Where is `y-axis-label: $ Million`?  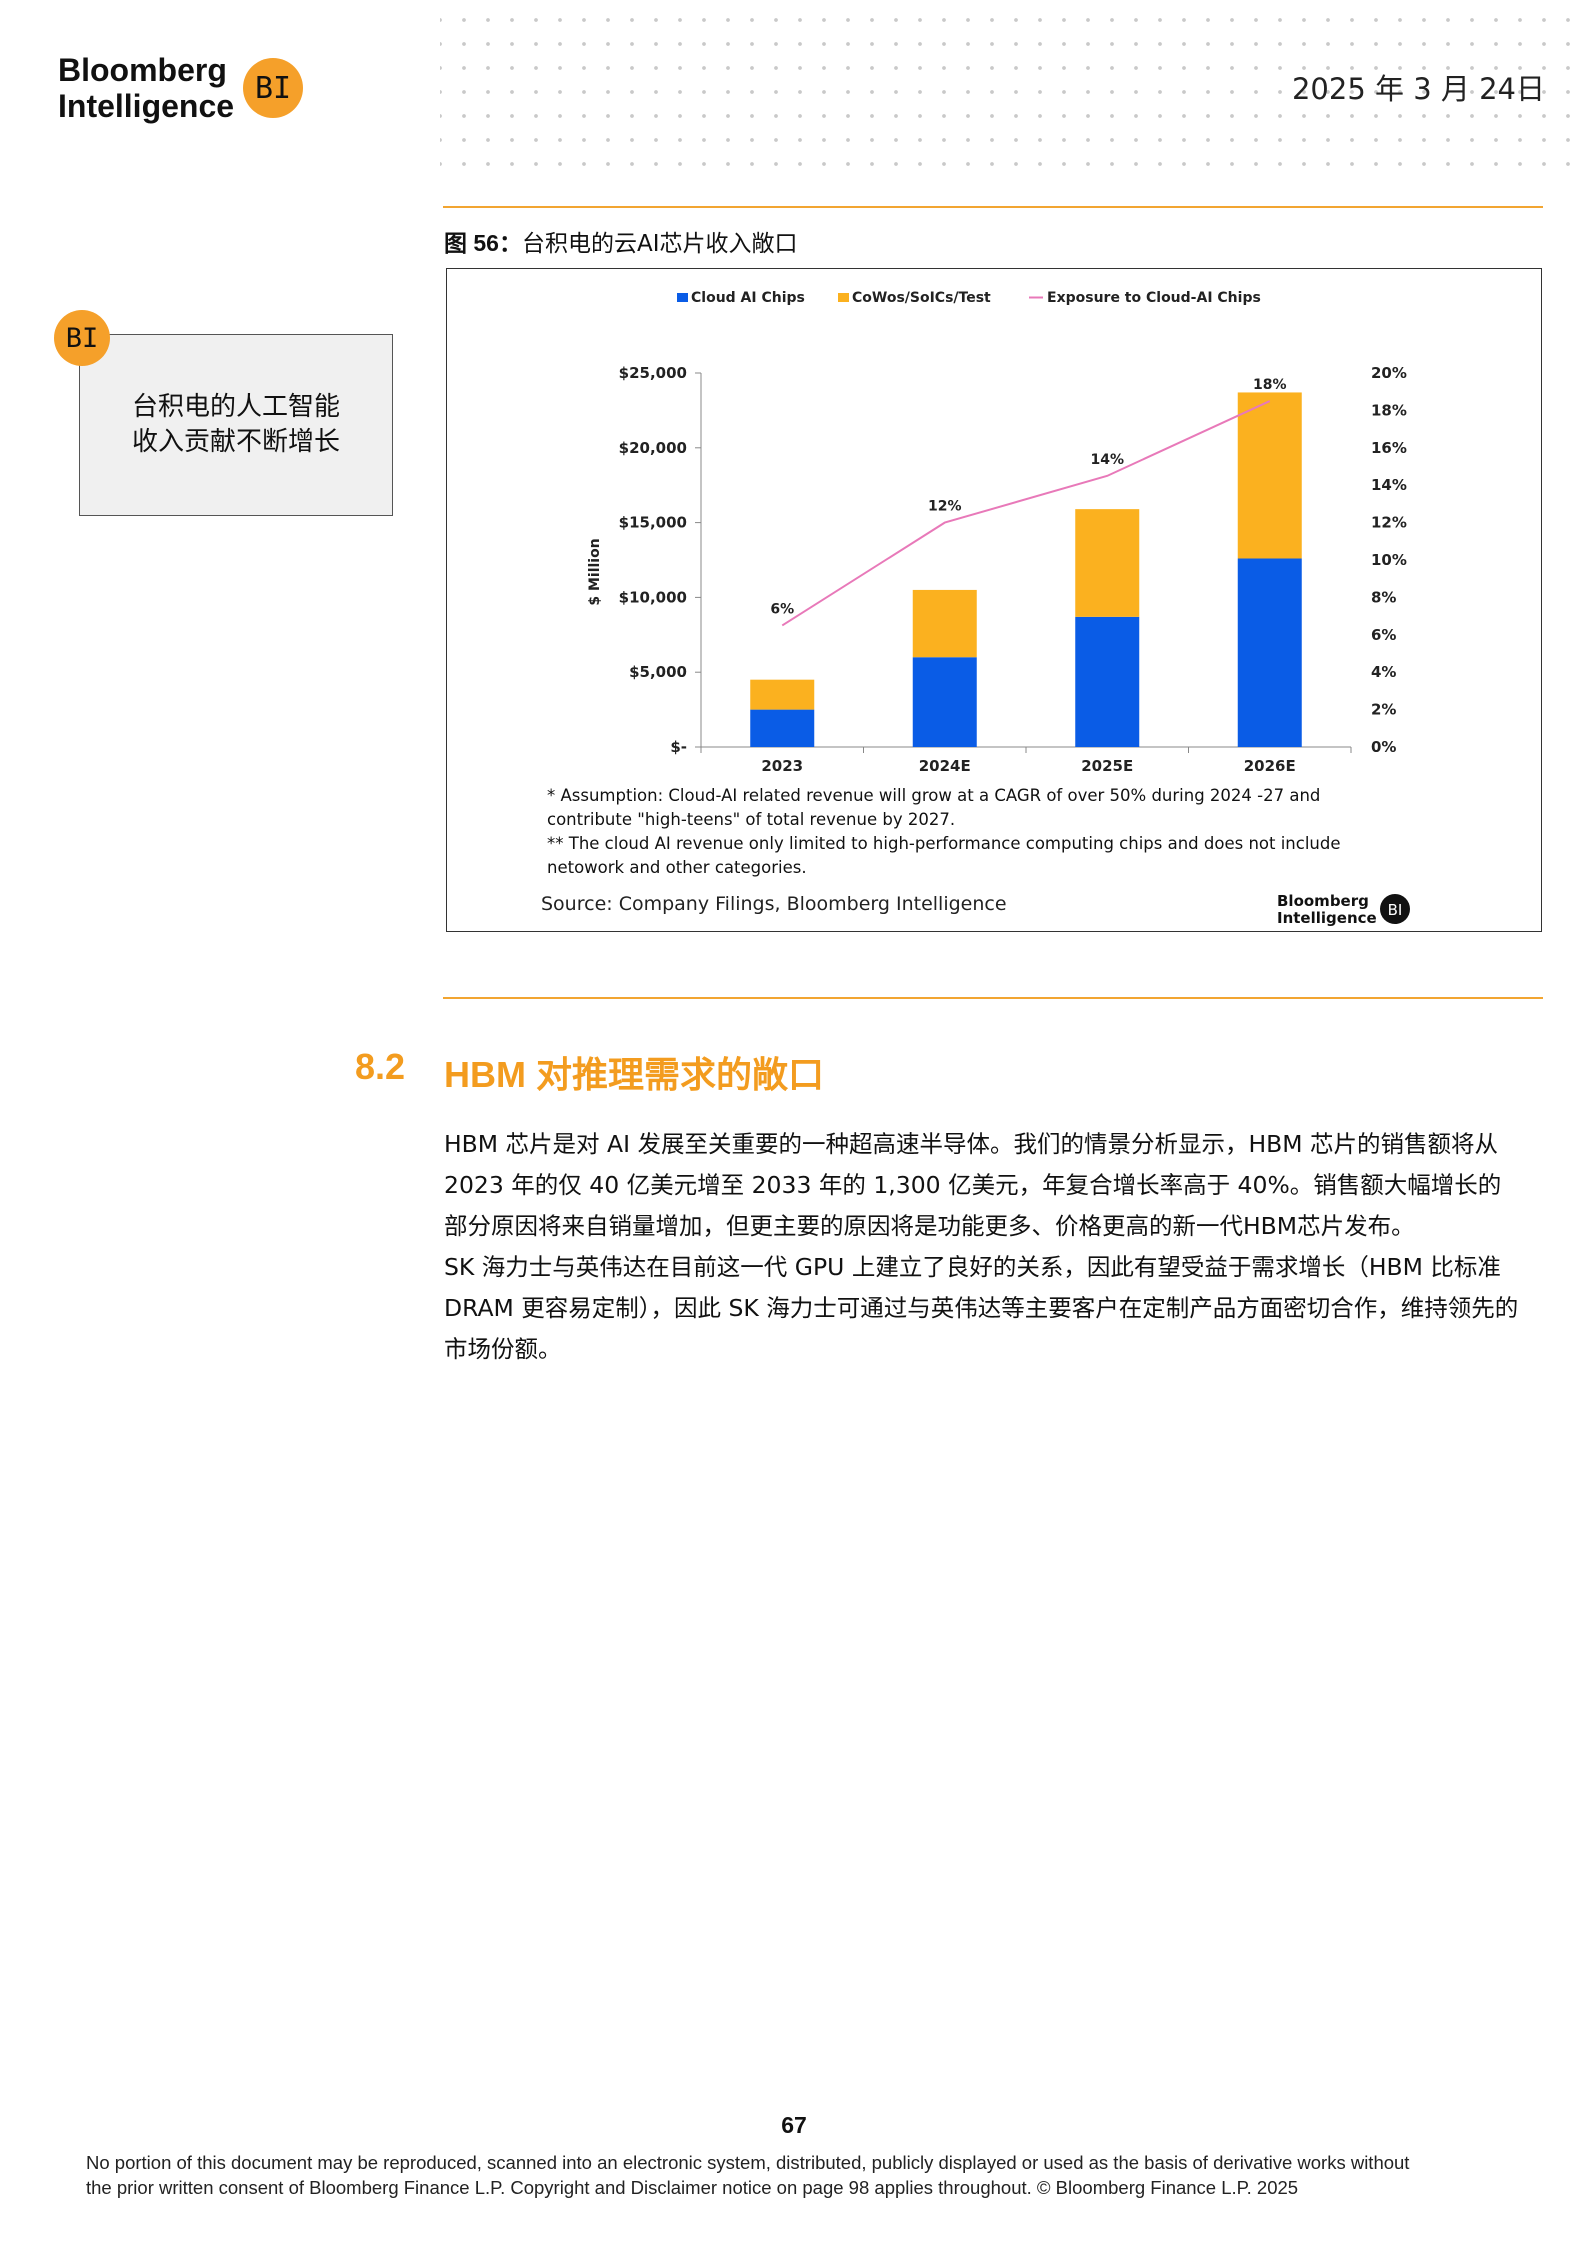
y-axis-label: $ Million is located at coordinates (595, 571).